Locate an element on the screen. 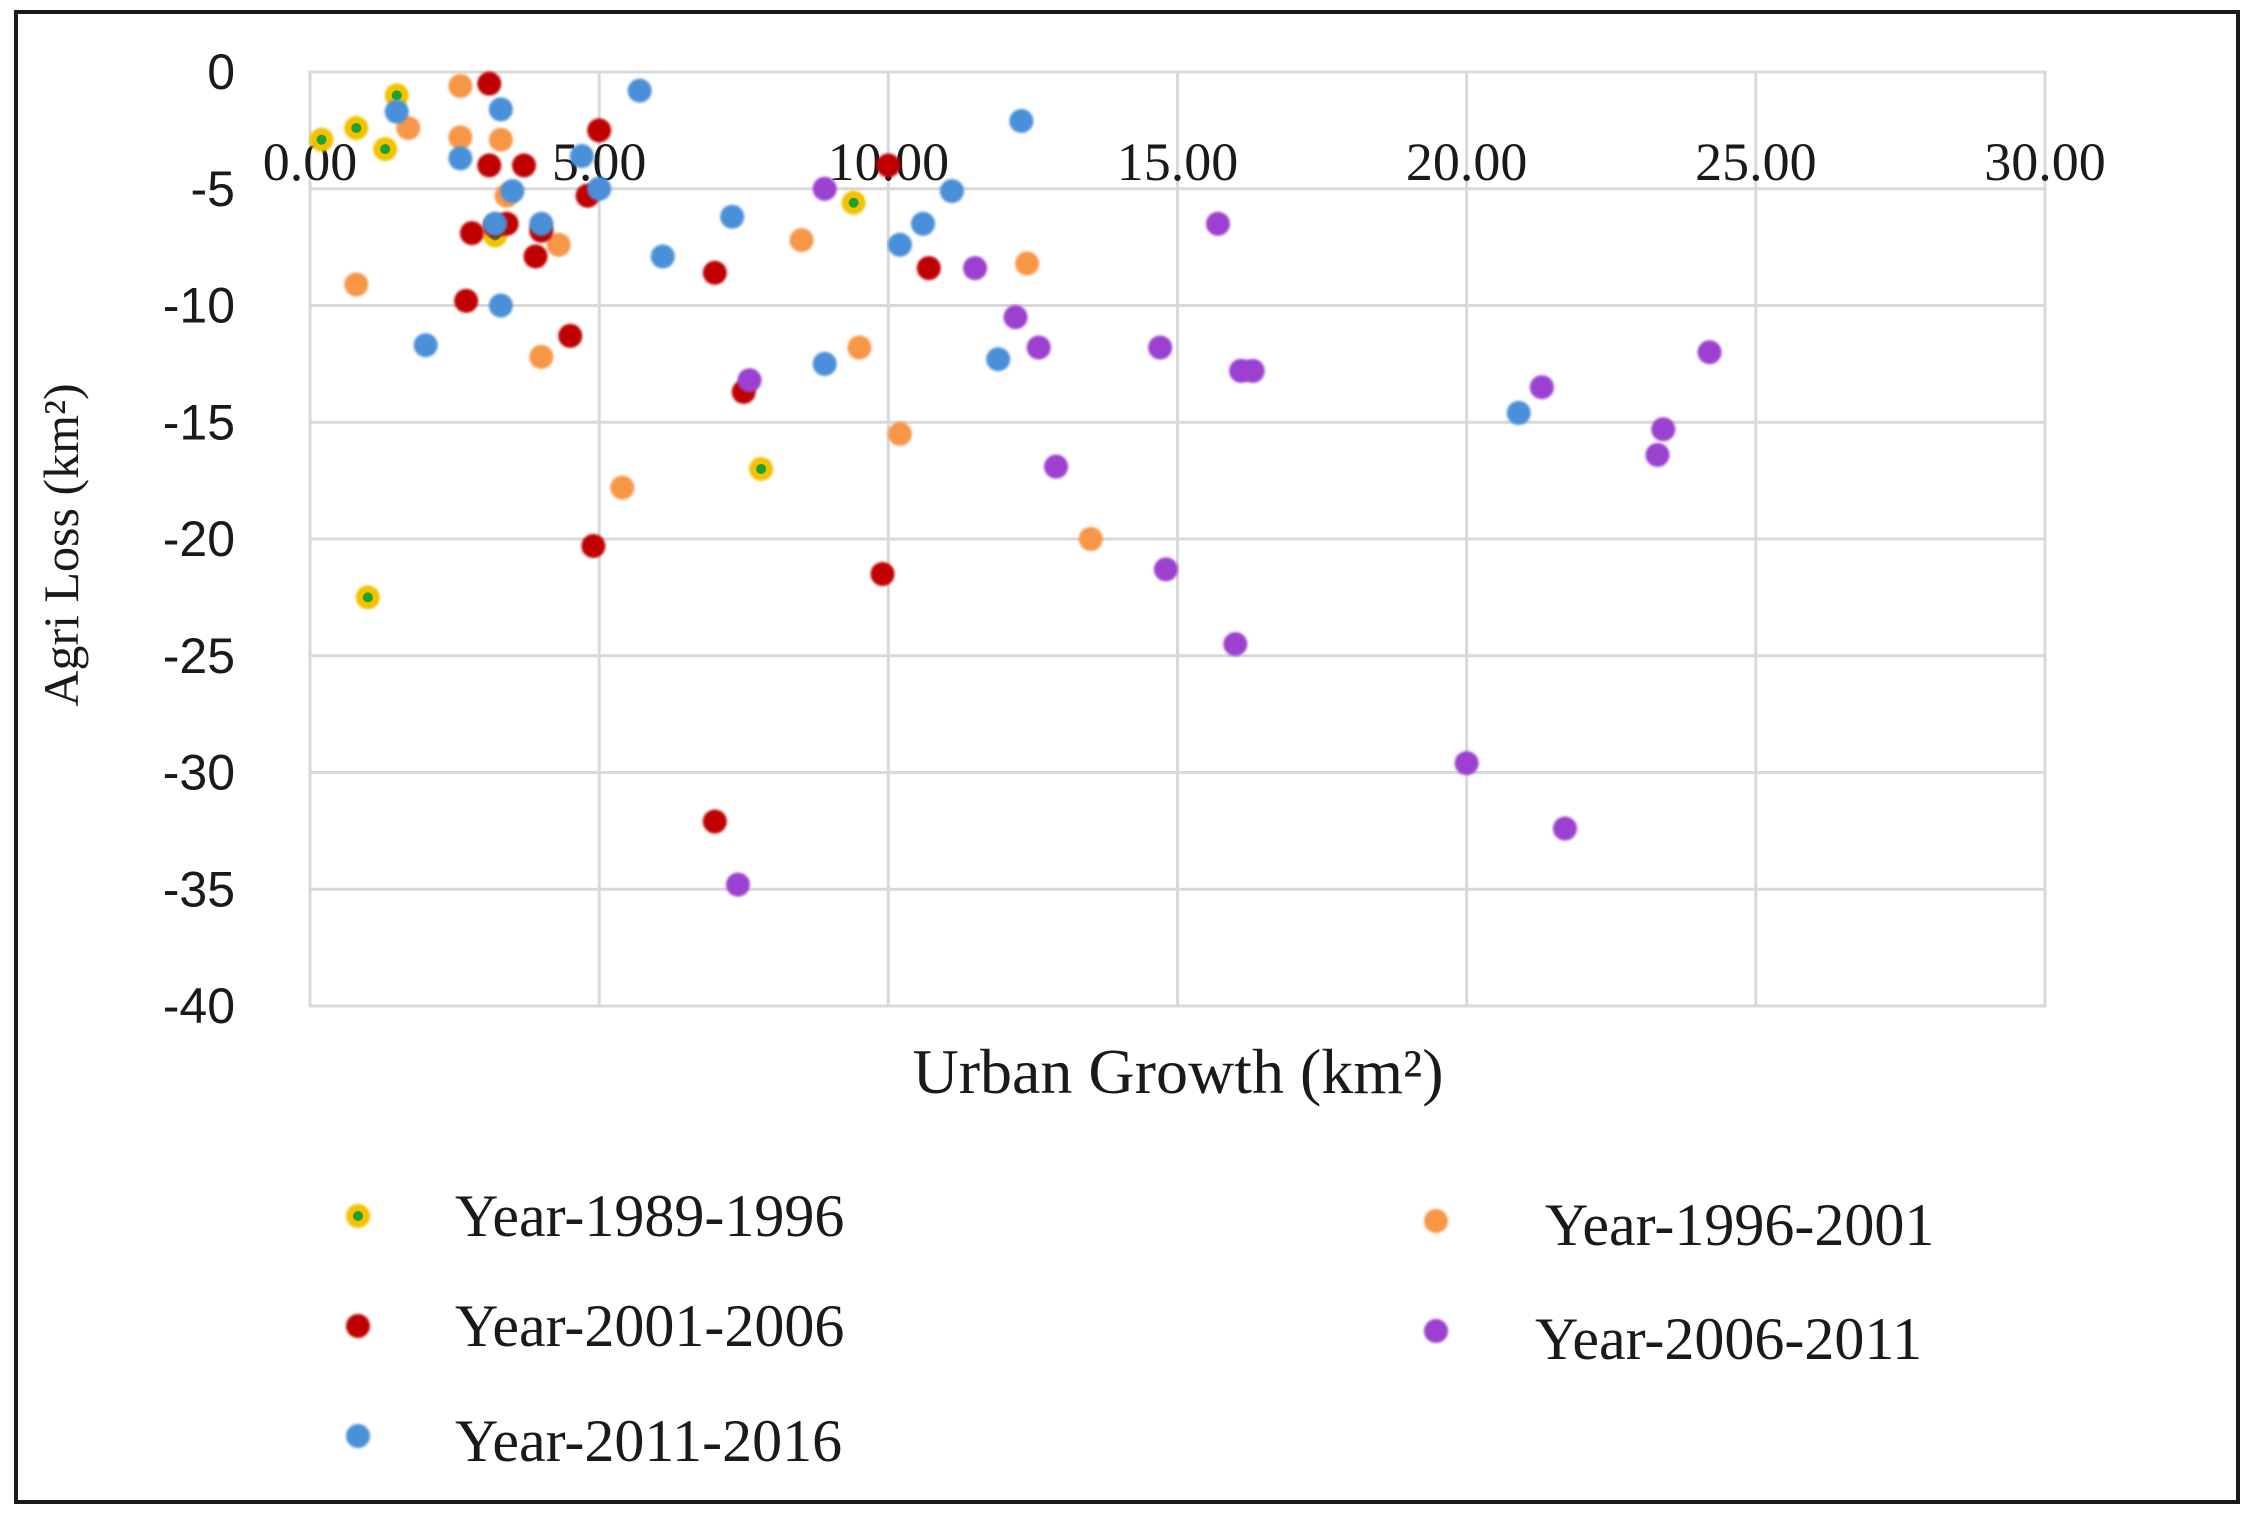  legend-item: Year-2001-2006 is located at coordinates (595, 1326).